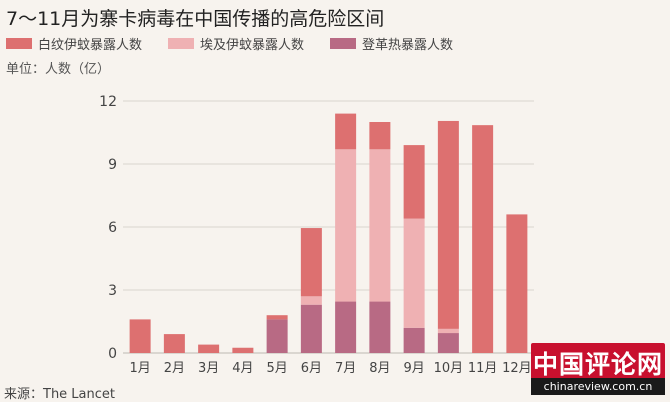 Image resolution: width=670 pixels, height=402 pixels. I want to click on watermark-logo: 中国评论网 chinareview.com.cn, so click(598, 369).